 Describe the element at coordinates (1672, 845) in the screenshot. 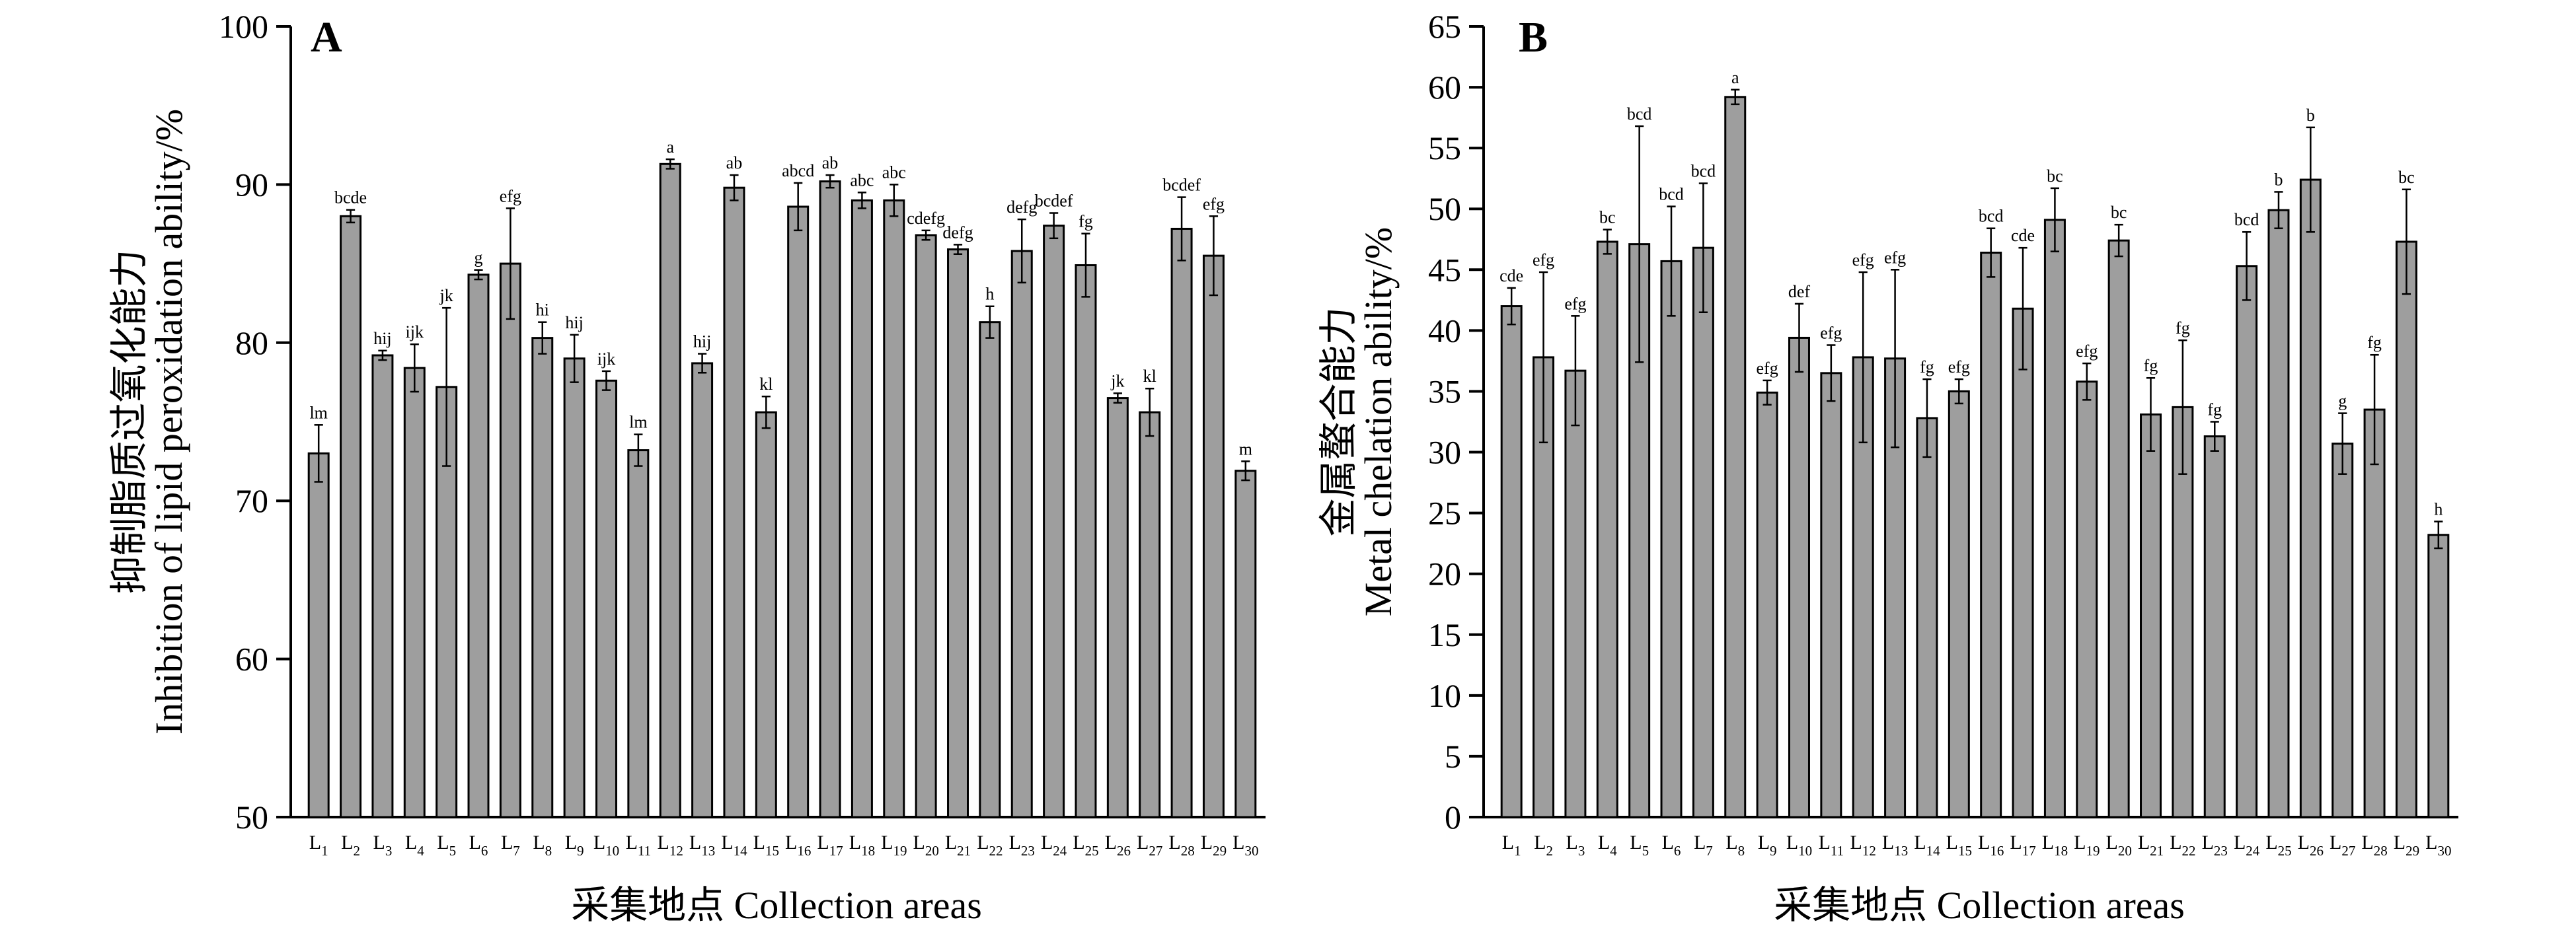

I see `x-tick-label: L6` at that location.